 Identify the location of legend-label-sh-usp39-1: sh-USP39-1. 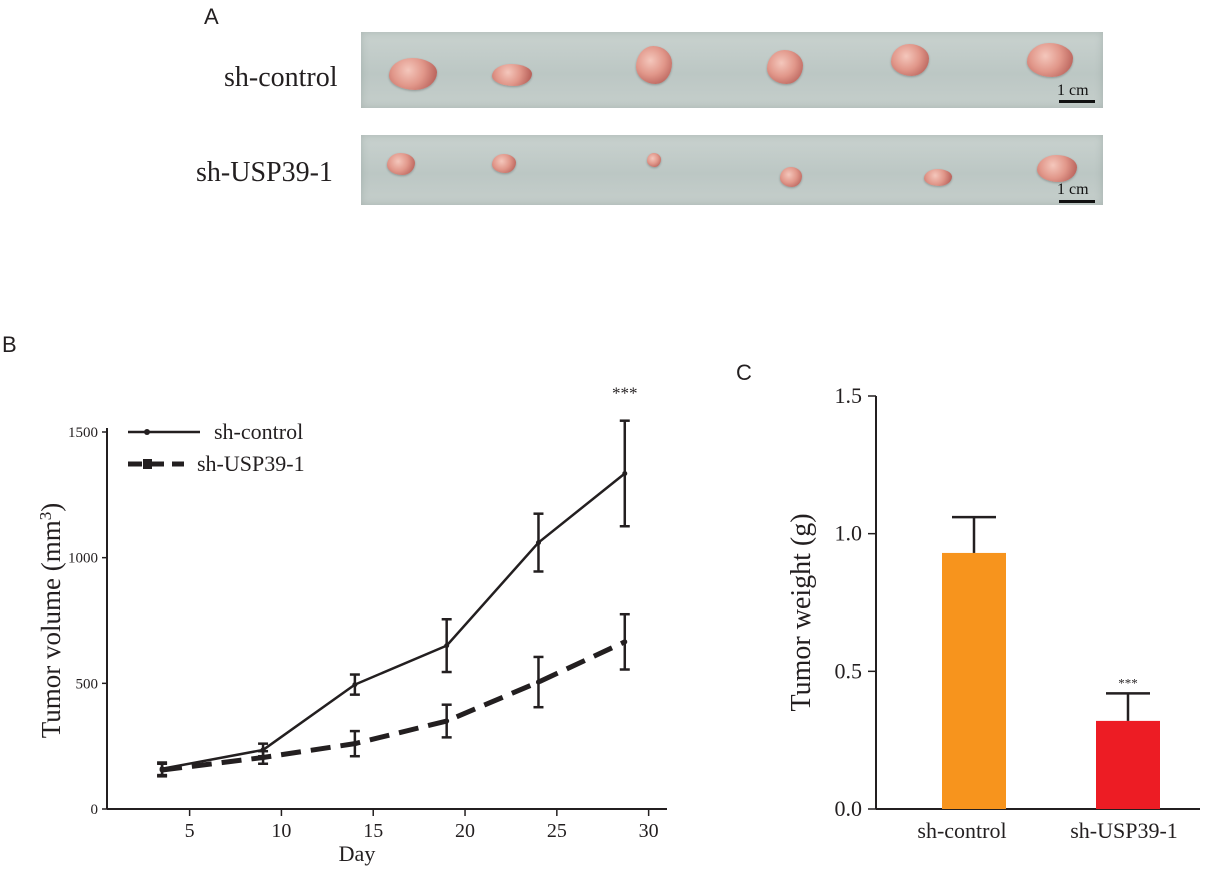
(251, 463).